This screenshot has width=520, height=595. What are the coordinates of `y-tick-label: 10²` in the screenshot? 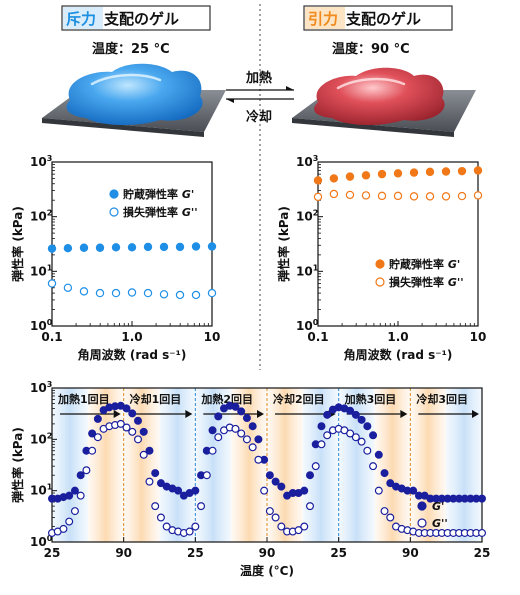 It's located at (41, 438).